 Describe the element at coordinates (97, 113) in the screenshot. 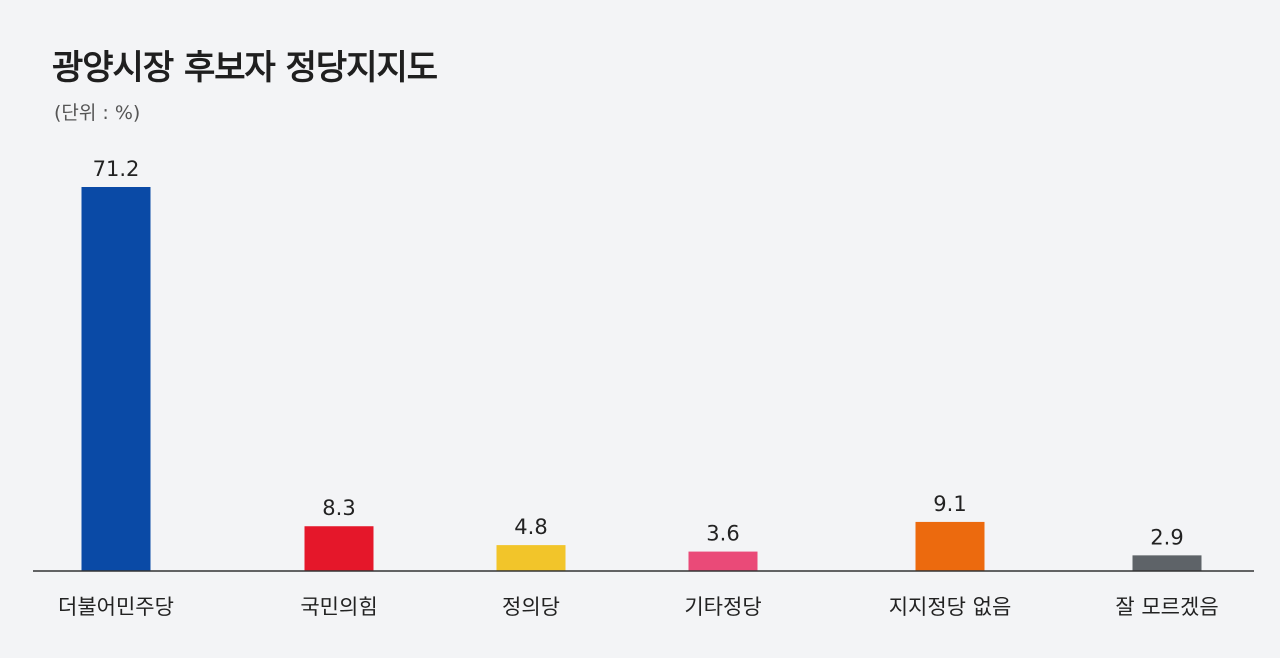

I see `unit-label: (단위 : %)` at that location.